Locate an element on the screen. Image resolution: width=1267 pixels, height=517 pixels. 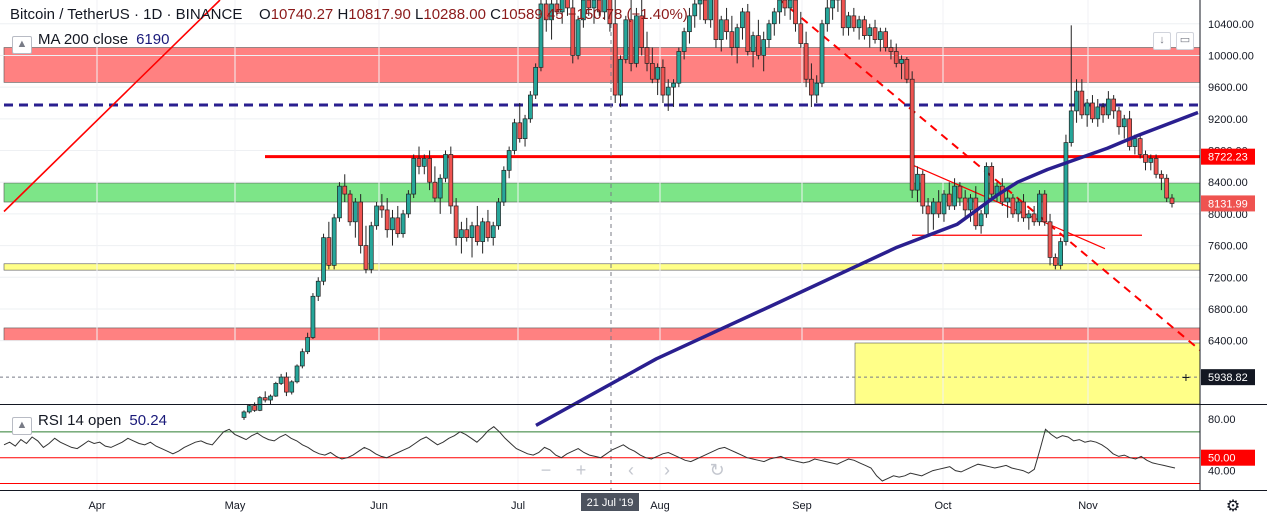
rsi-value: 50.24 is located at coordinates (148, 420).